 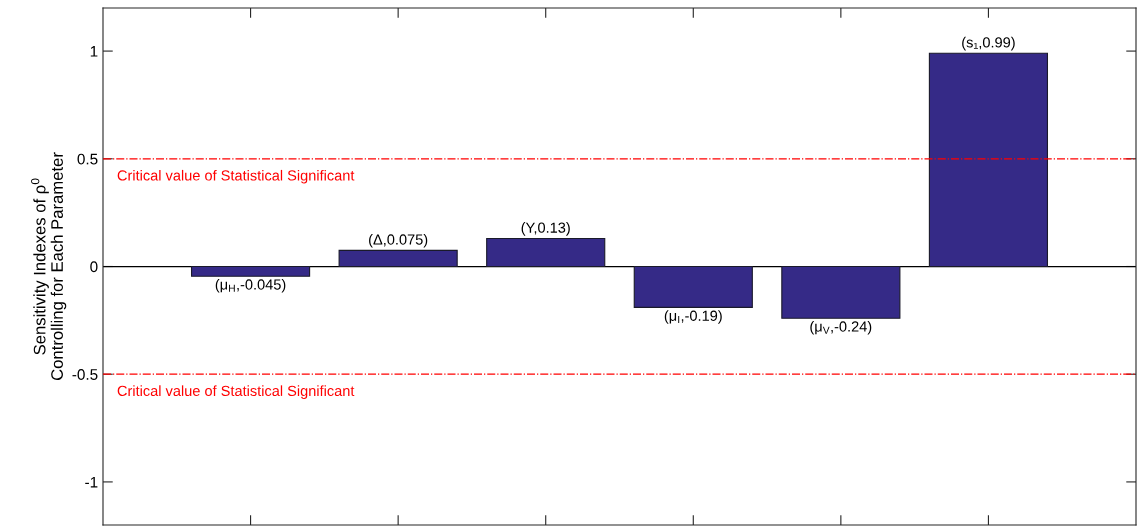 What do you see at coordinates (85, 374) in the screenshot?
I see `y-tick-label: -0.5` at bounding box center [85, 374].